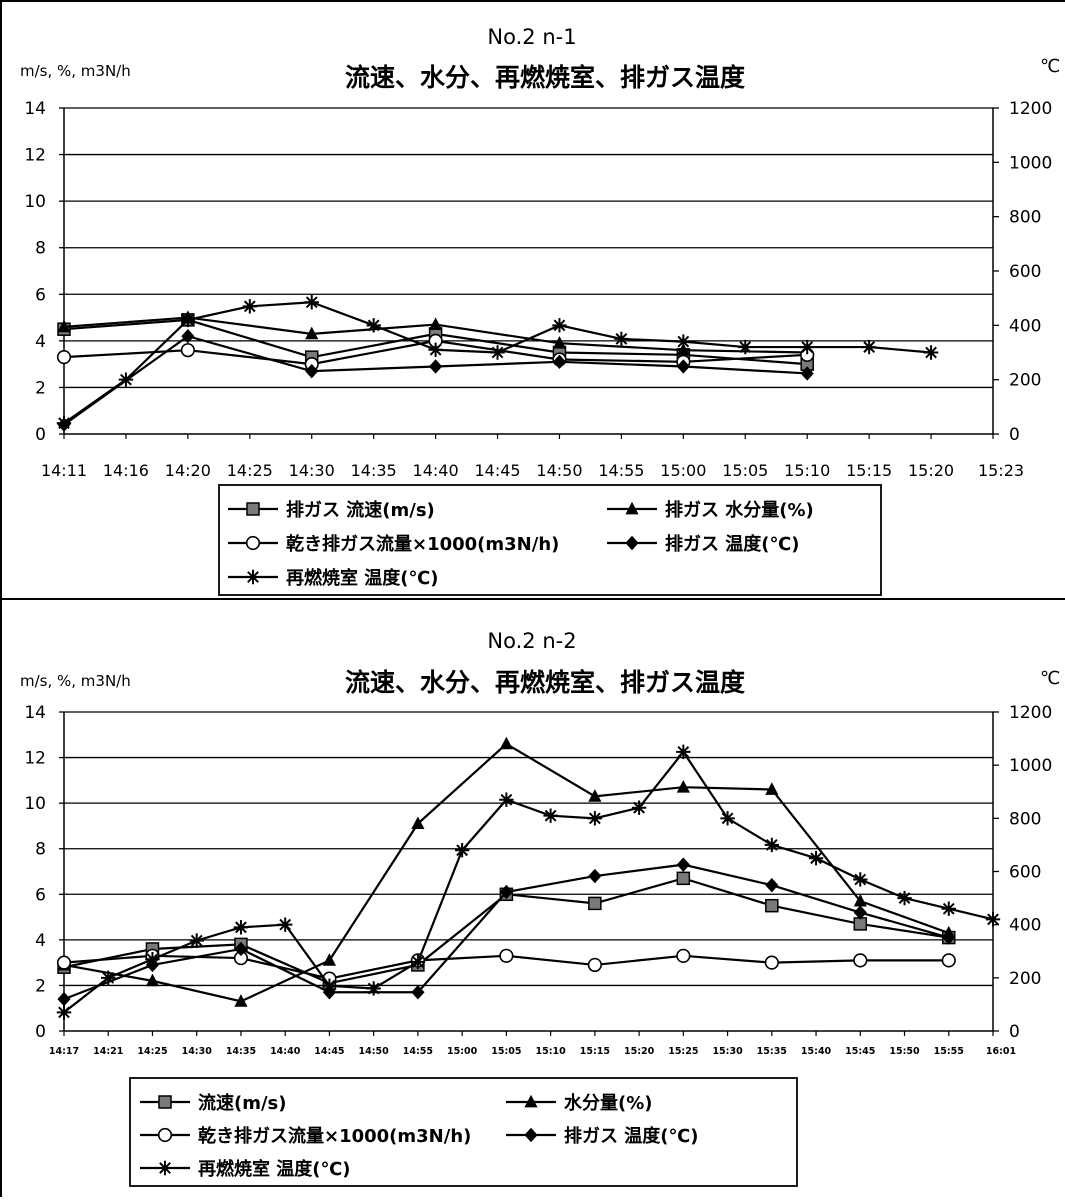 The image size is (1065, 1201). Describe the element at coordinates (1001, 1051) in the screenshot. I see `x-tick-label: 16:01` at that location.